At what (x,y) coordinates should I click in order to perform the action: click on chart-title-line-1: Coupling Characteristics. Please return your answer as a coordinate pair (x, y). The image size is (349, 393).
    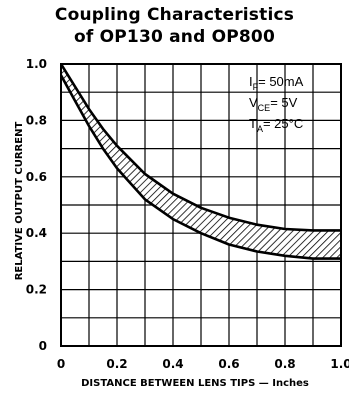
    Looking at the image, I should click on (174, 15).